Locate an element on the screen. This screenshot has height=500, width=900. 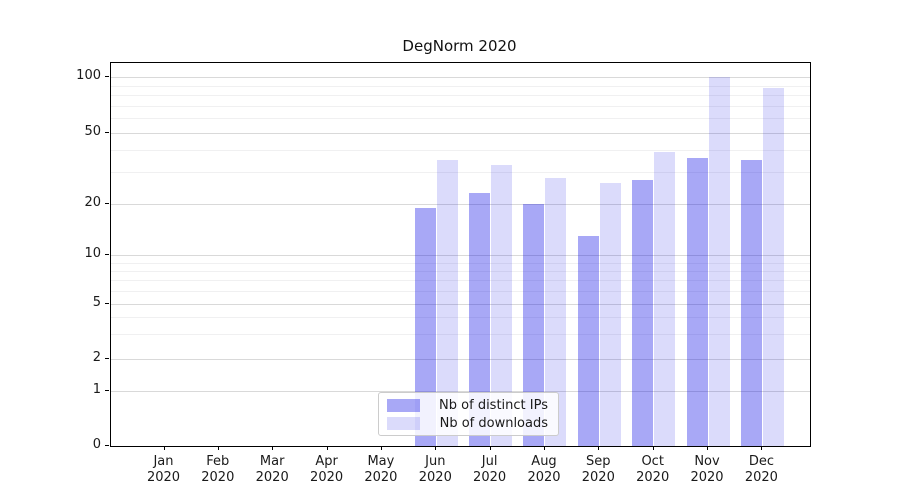
legend-swatch-distinct-ips is located at coordinates (403, 405).